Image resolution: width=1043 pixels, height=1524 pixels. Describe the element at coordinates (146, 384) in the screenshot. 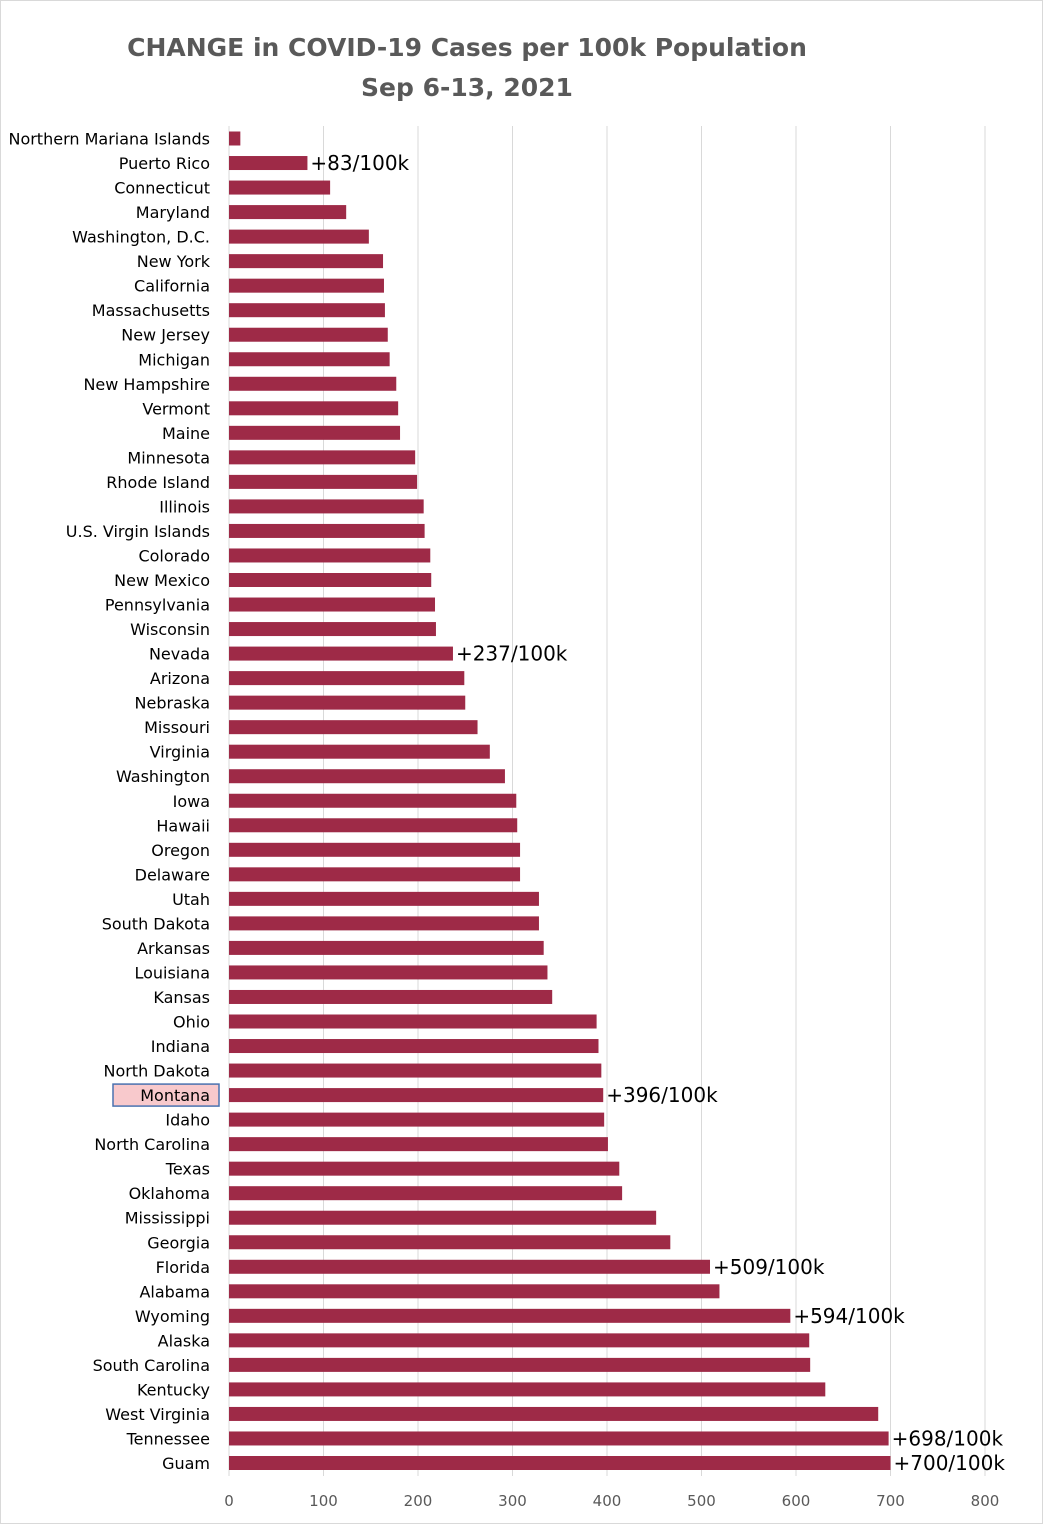

I see `category-label-new-hampshire: New Hampshire` at that location.